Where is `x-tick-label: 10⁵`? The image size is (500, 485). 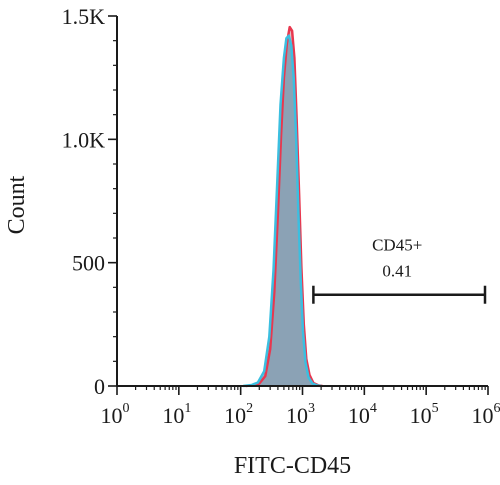 x-tick-label: 10⁵ is located at coordinates (424, 414).